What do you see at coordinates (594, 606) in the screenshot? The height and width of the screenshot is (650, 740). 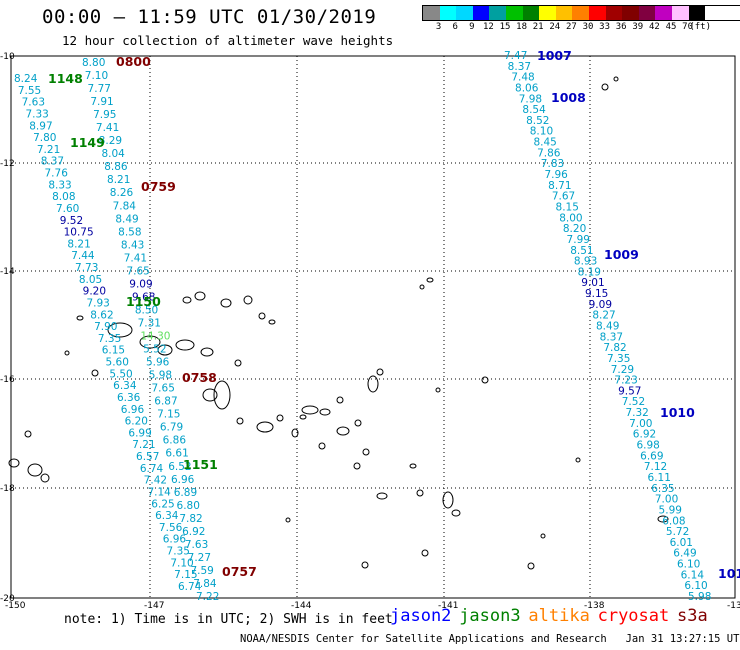 I see `x-tick-label: -138` at bounding box center [594, 606].